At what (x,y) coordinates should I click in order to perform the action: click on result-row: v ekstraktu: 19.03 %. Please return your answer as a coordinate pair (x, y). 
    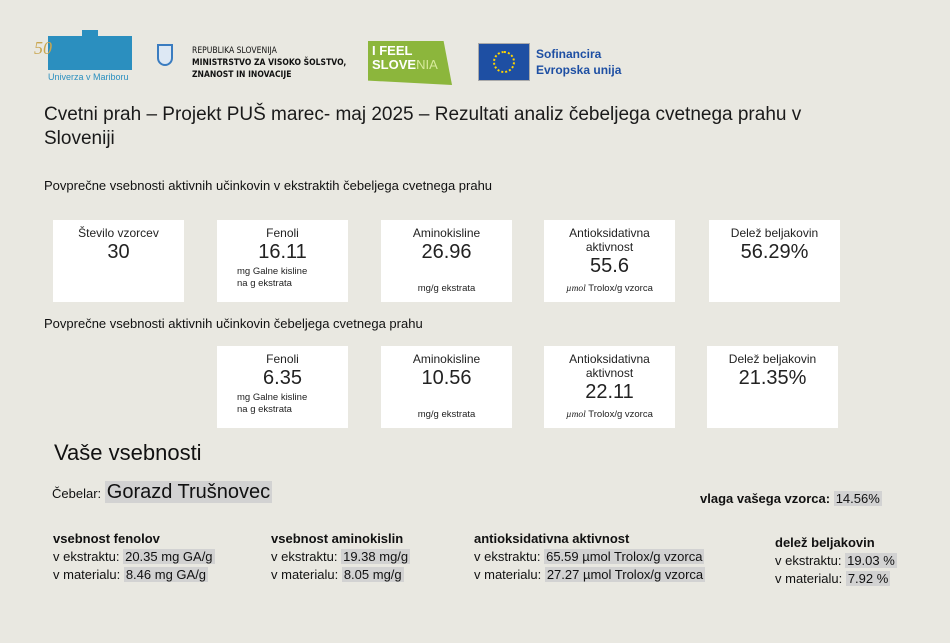
    Looking at the image, I should click on (836, 561).